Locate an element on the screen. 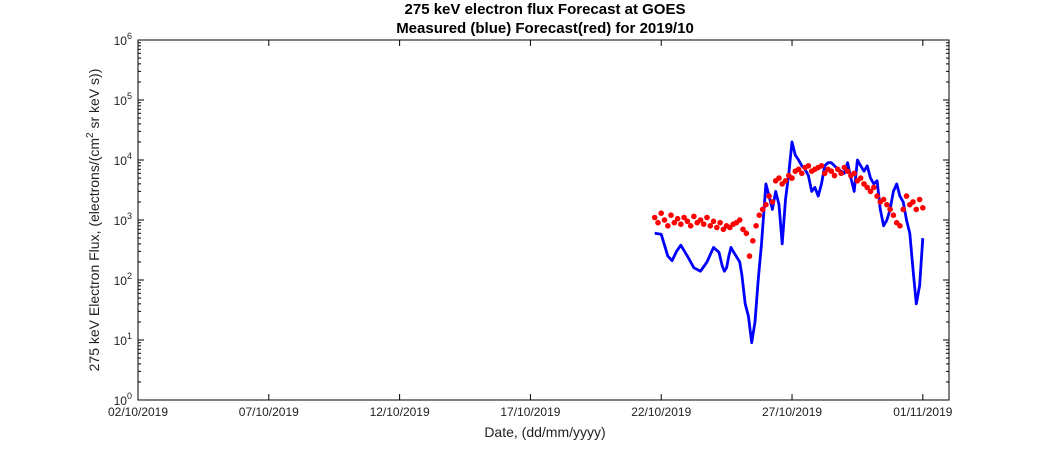 The height and width of the screenshot is (450, 1050). x-tick-label: 17/10/2019 is located at coordinates (530, 412).